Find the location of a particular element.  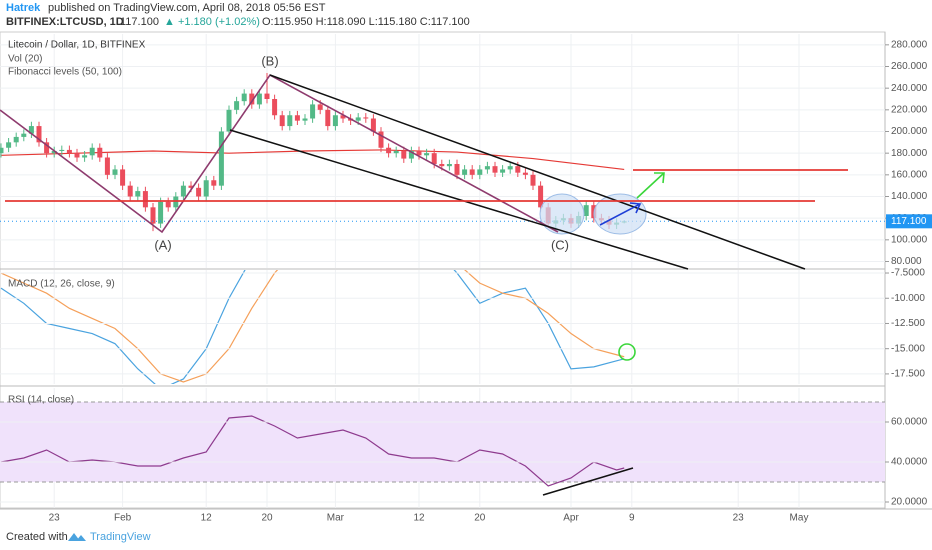

moving-average is located at coordinates (312, 160).